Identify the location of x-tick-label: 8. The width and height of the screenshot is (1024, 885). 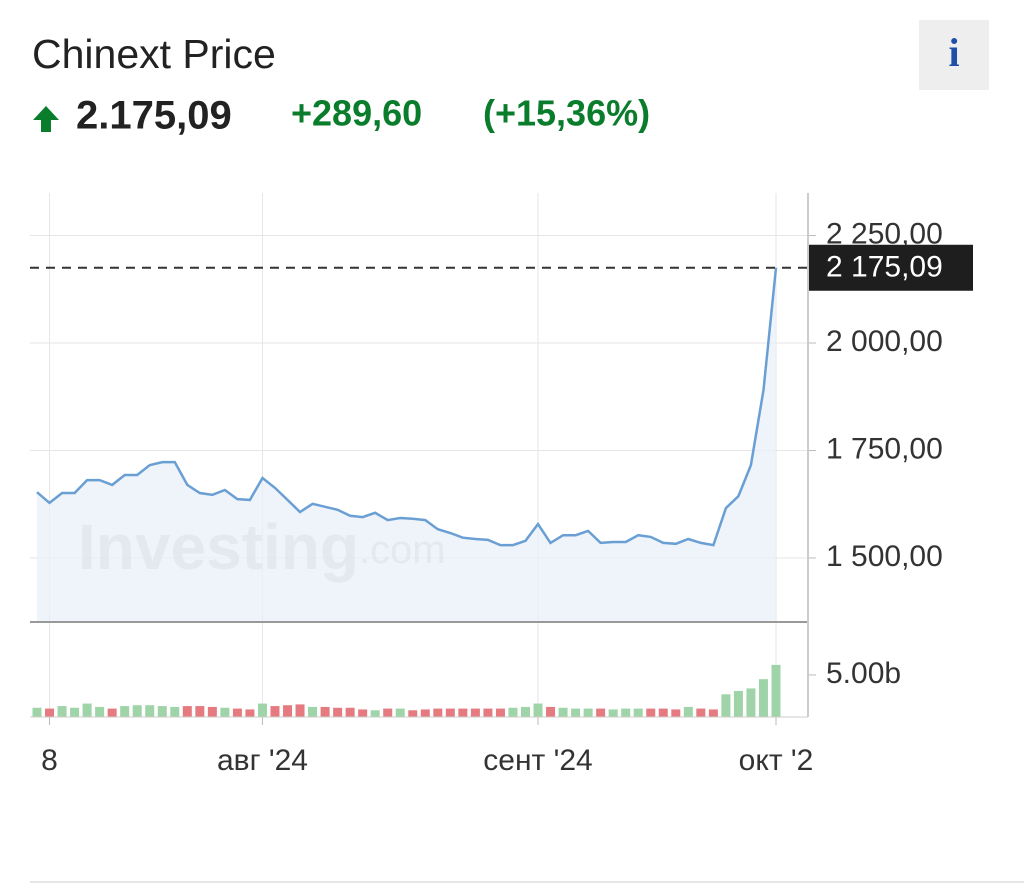
(49, 760).